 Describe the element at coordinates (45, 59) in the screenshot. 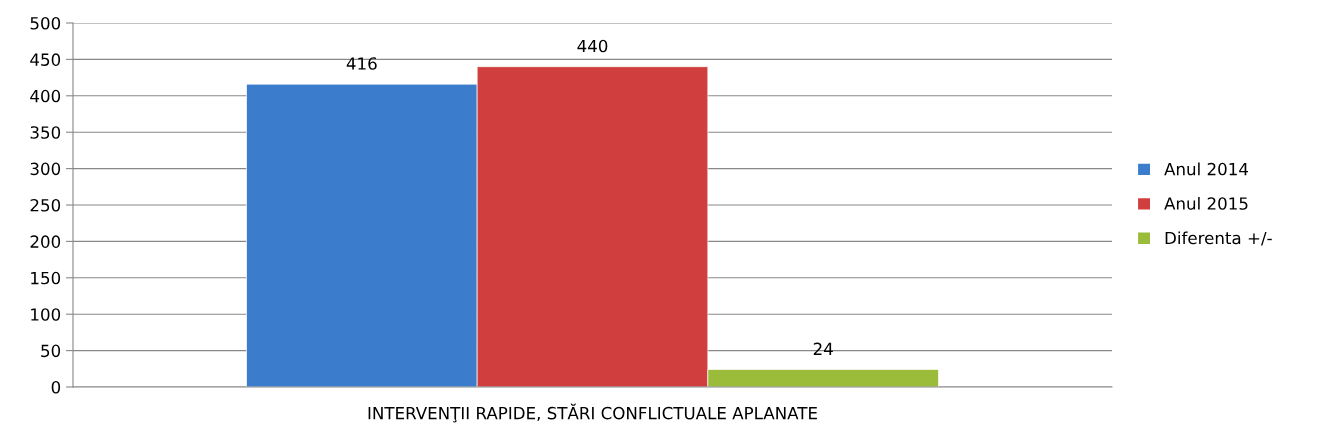

I see `y-tick-label: 450` at that location.